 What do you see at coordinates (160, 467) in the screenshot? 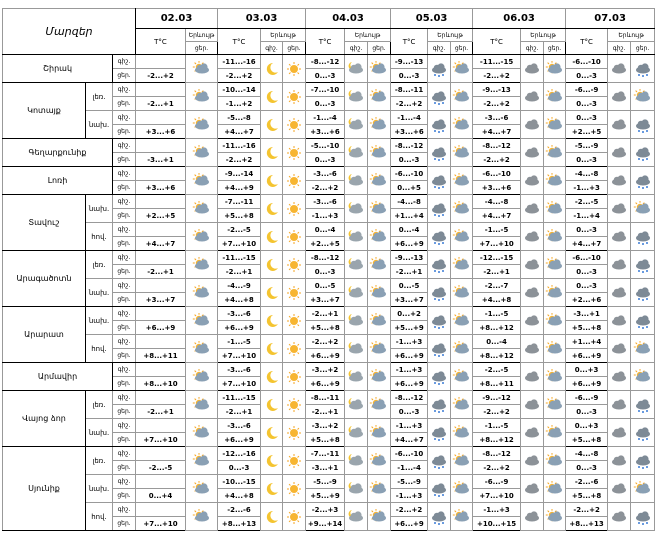
I see `temperature: -2...-5` at bounding box center [160, 467].